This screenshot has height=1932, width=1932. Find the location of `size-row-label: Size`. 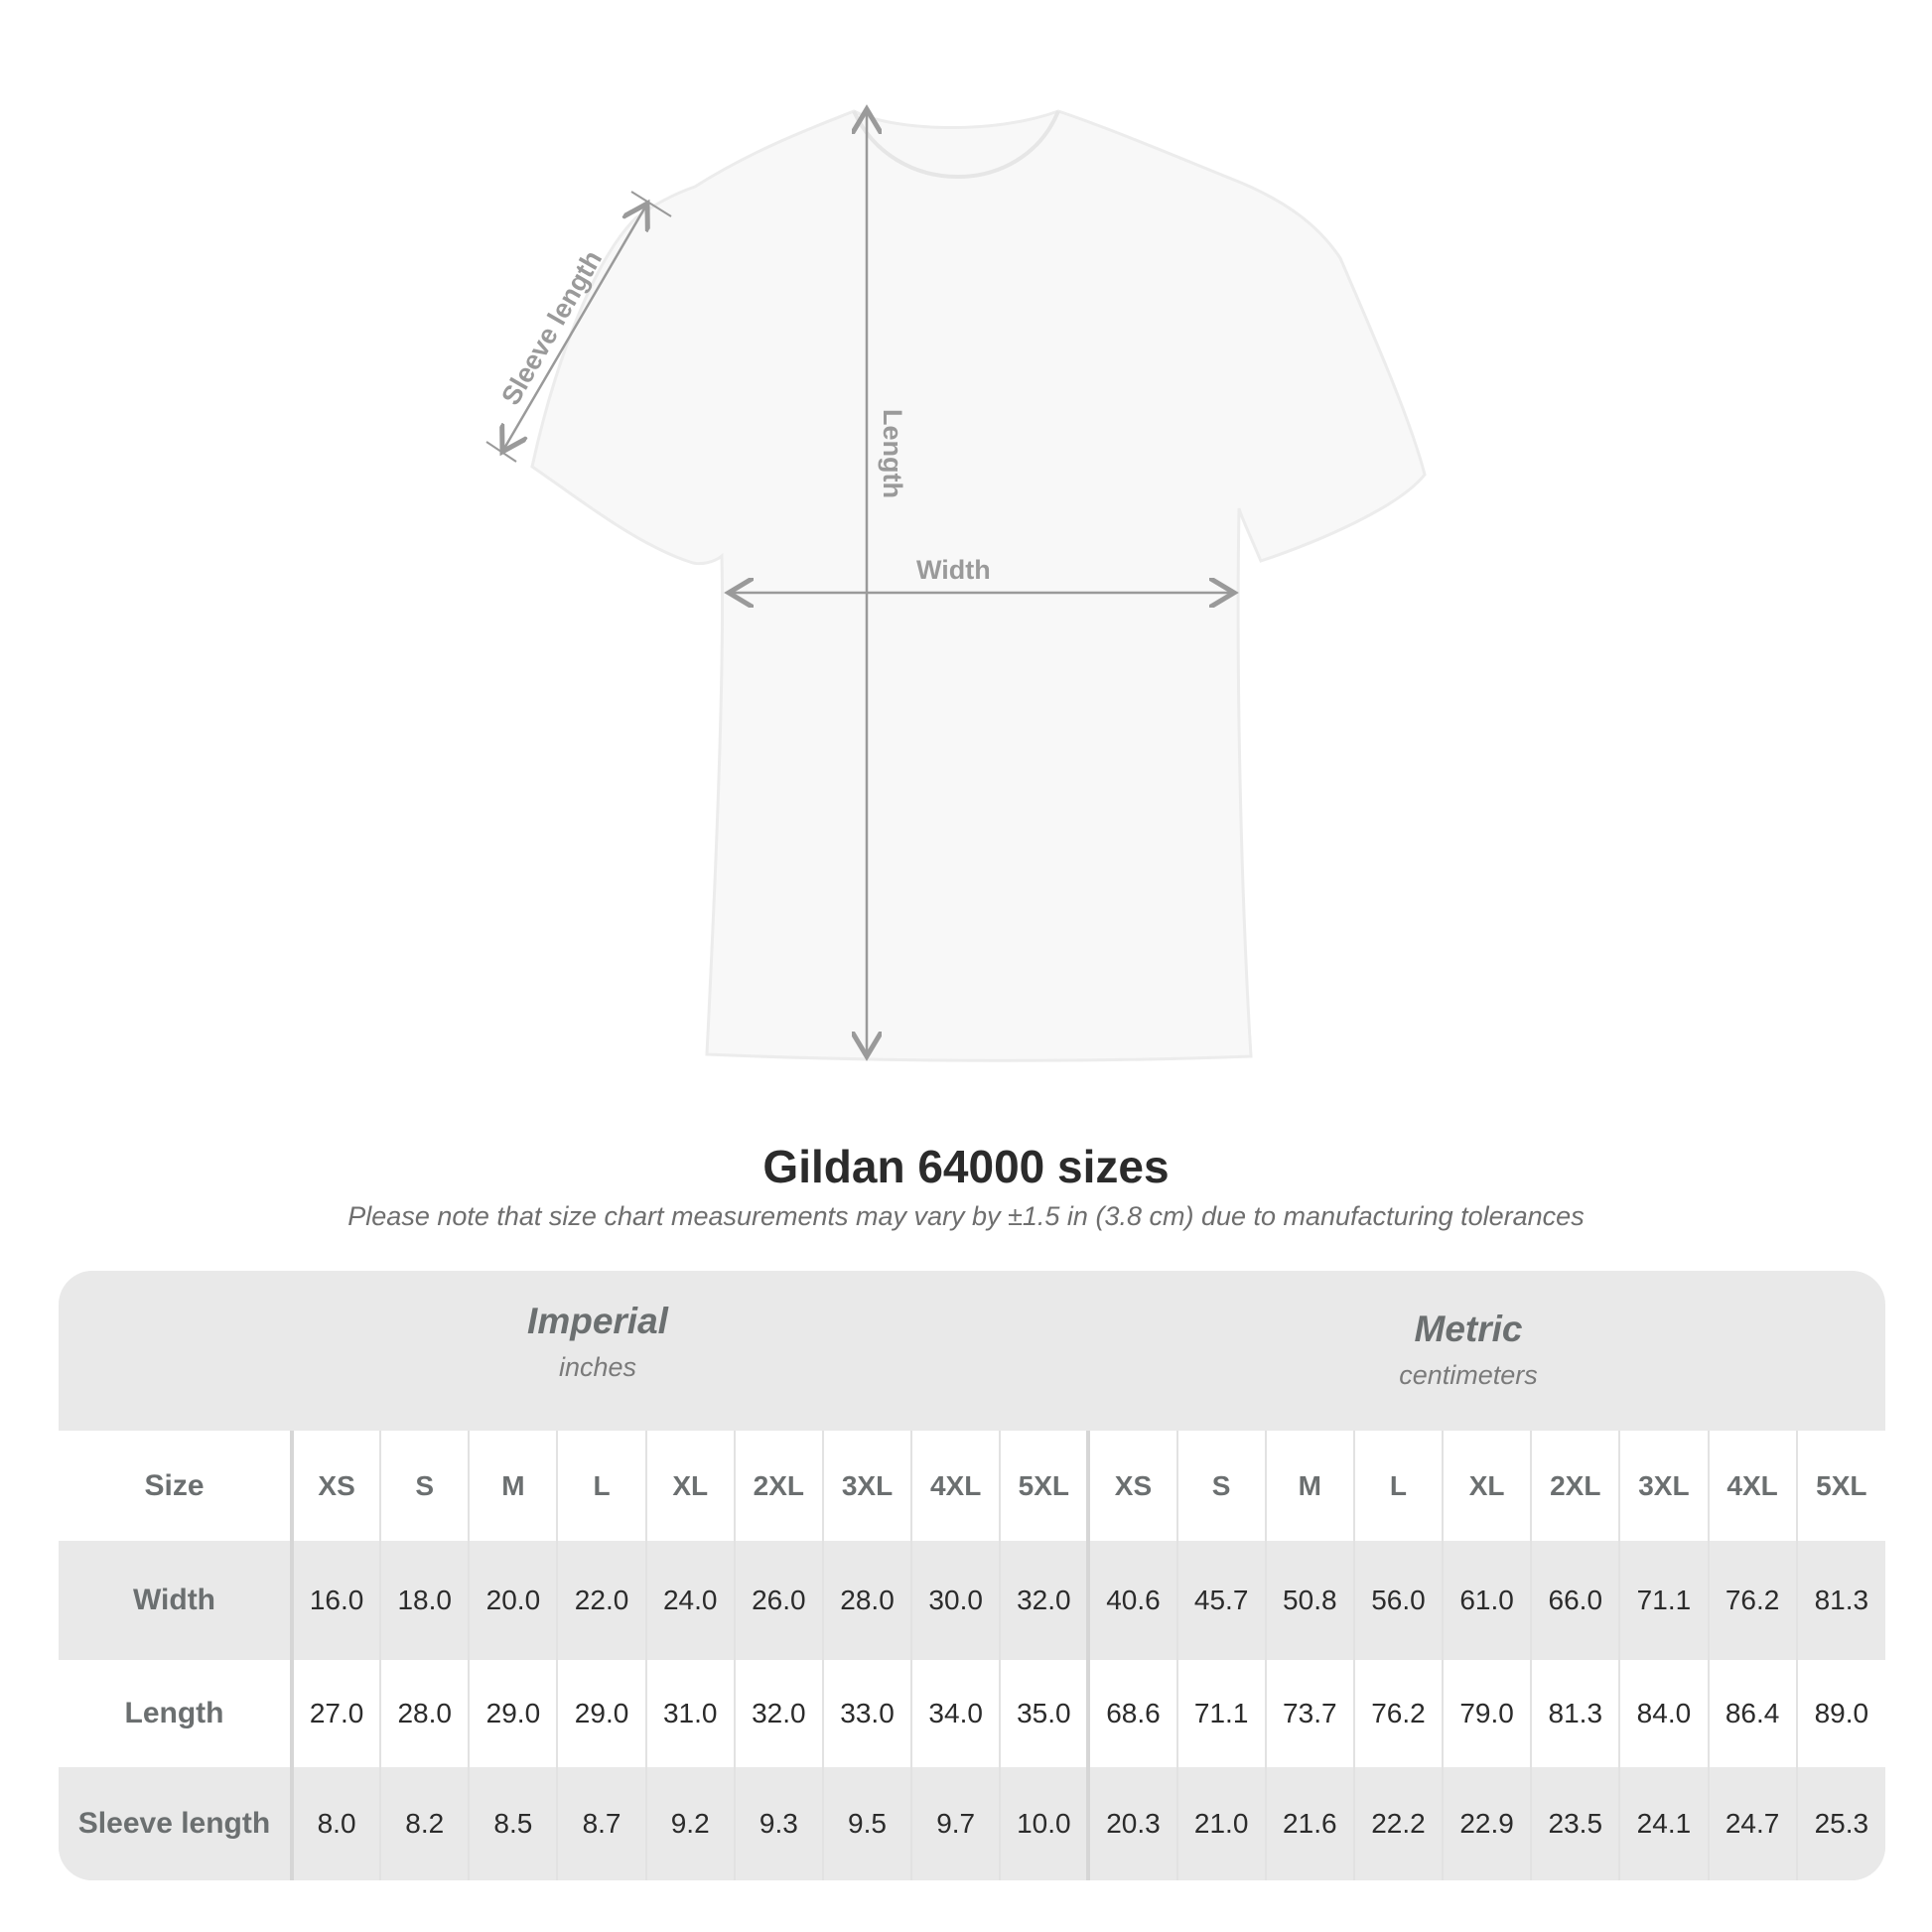

size-row-label: Size is located at coordinates (175, 1486).